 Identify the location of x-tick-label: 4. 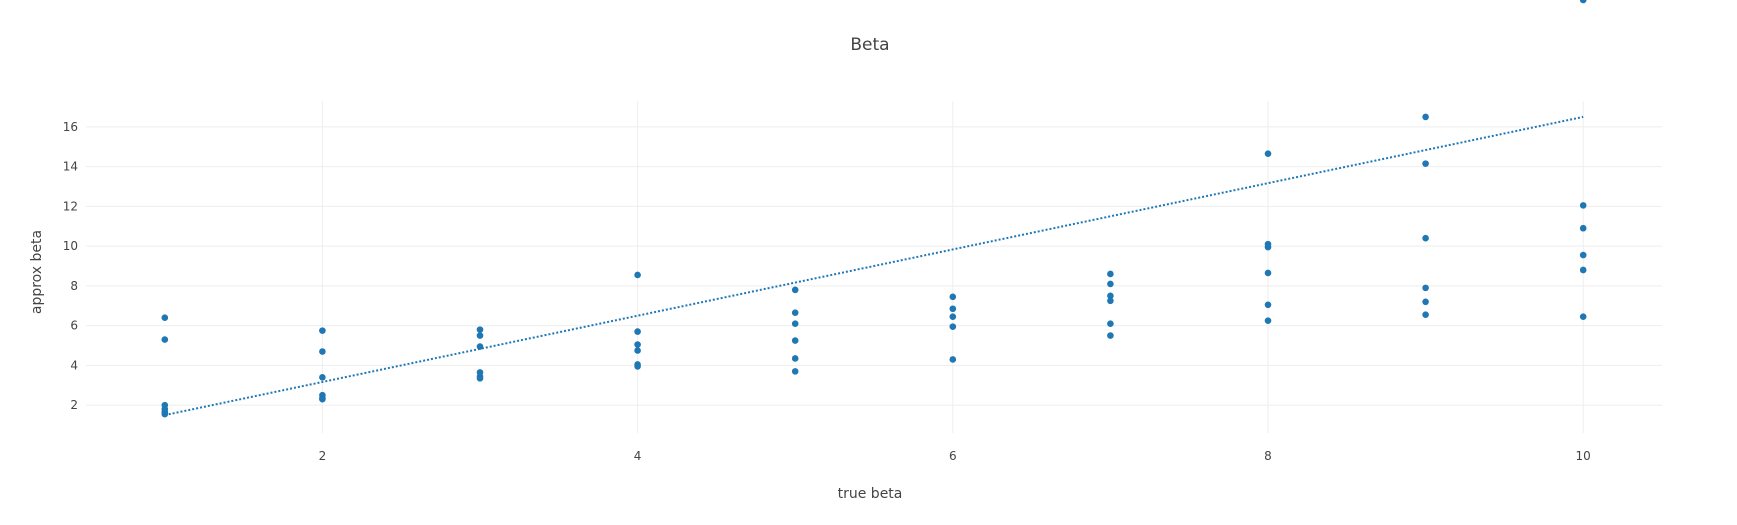
(638, 456).